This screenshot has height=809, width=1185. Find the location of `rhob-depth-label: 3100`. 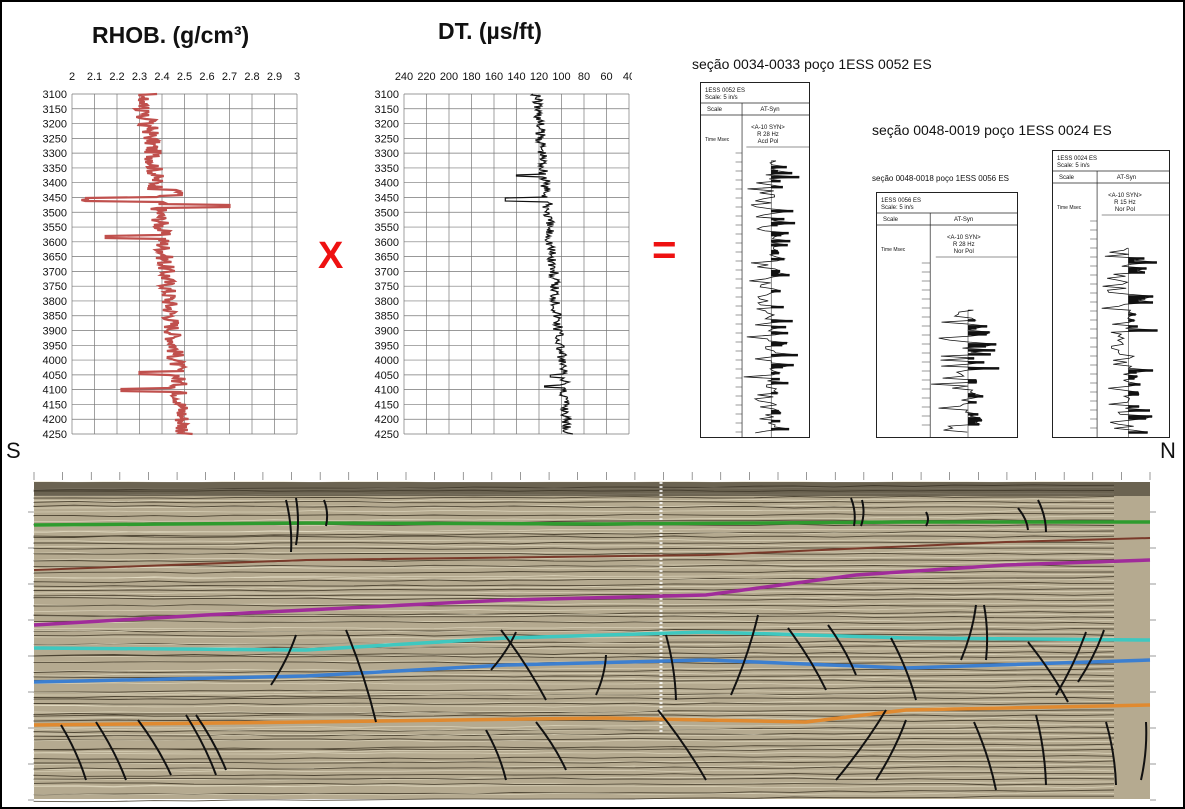

rhob-depth-label: 3100 is located at coordinates (55, 95).